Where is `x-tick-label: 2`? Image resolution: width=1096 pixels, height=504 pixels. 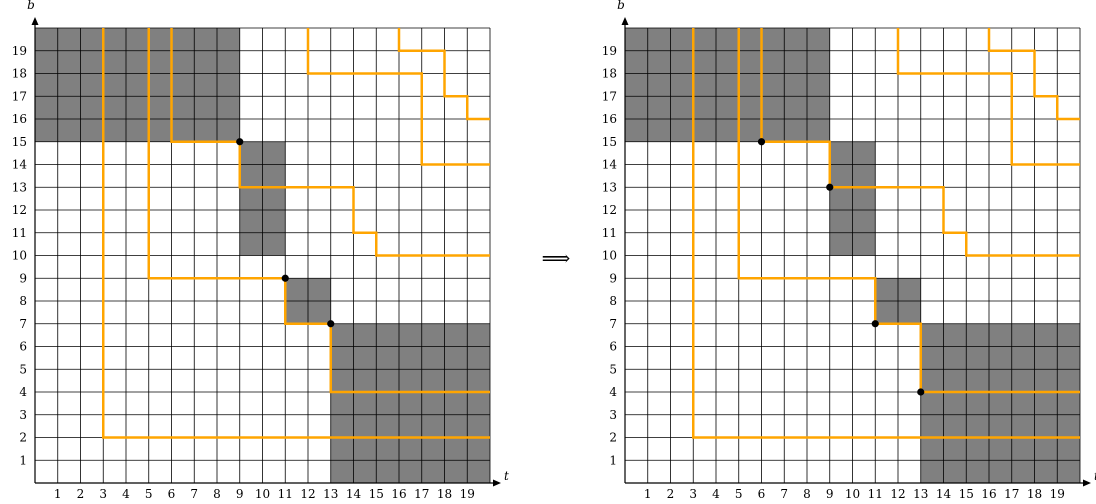
x-tick-label: 2 is located at coordinates (81, 494).